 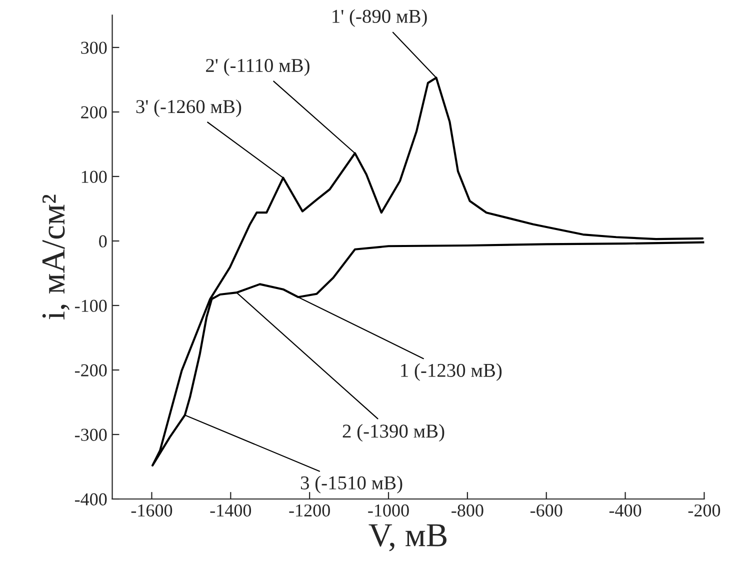 I want to click on y-tick-label: -400, so click(x=90, y=499).